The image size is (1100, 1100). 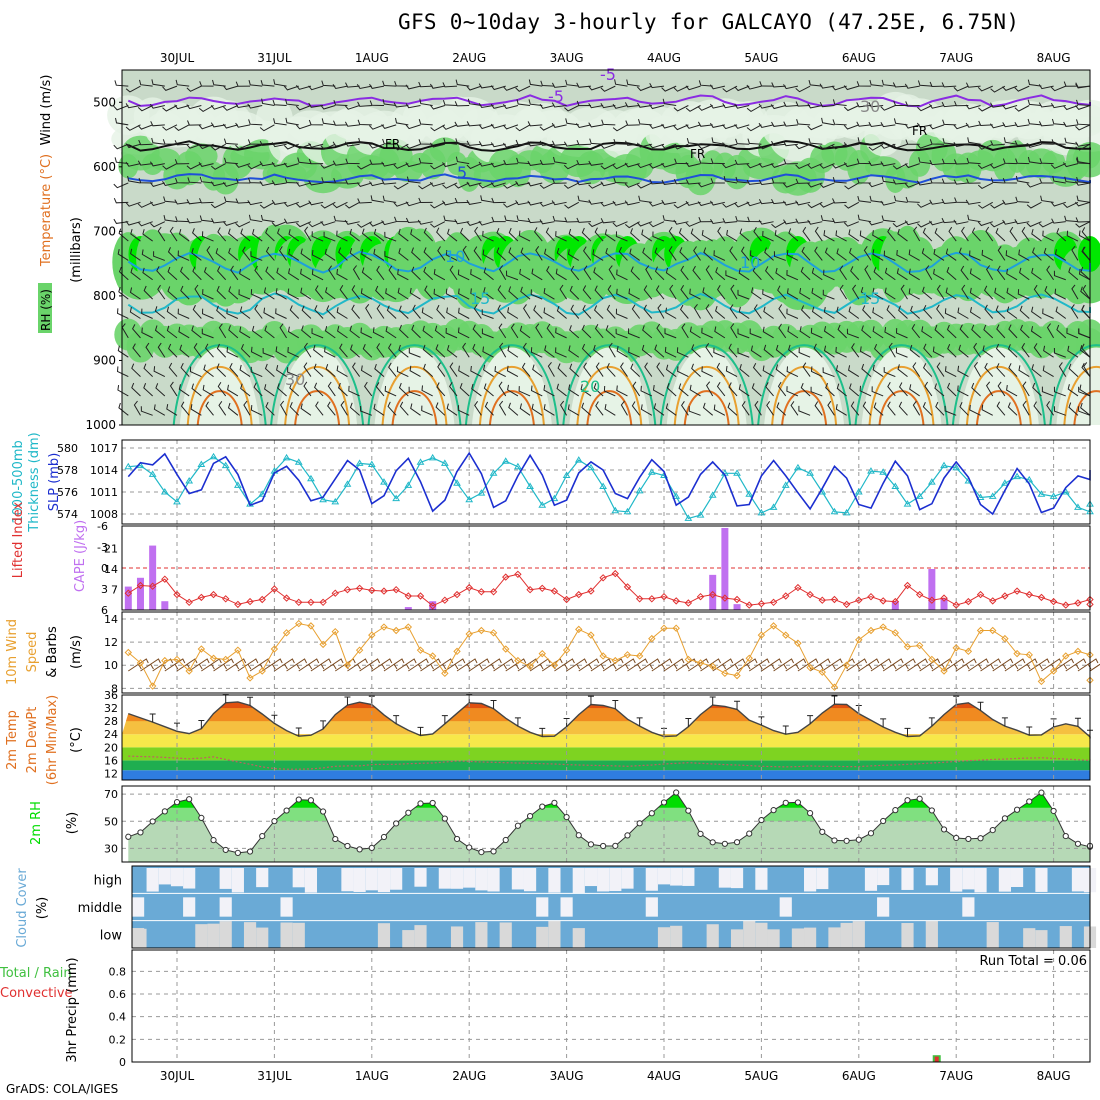 I want to click on lifted-tick-label: 3, so click(x=104, y=589).